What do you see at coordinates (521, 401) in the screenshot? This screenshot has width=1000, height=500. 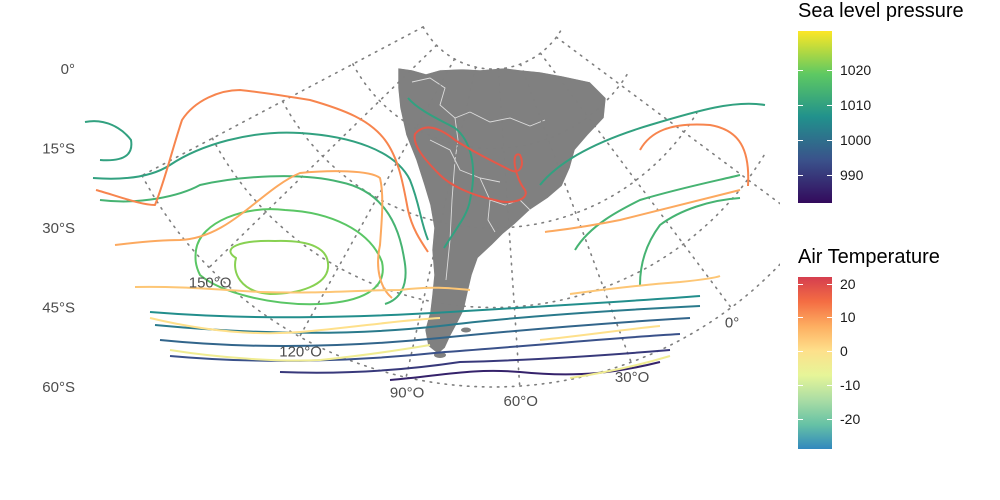 I see `longitude-label: 60°O` at bounding box center [521, 401].